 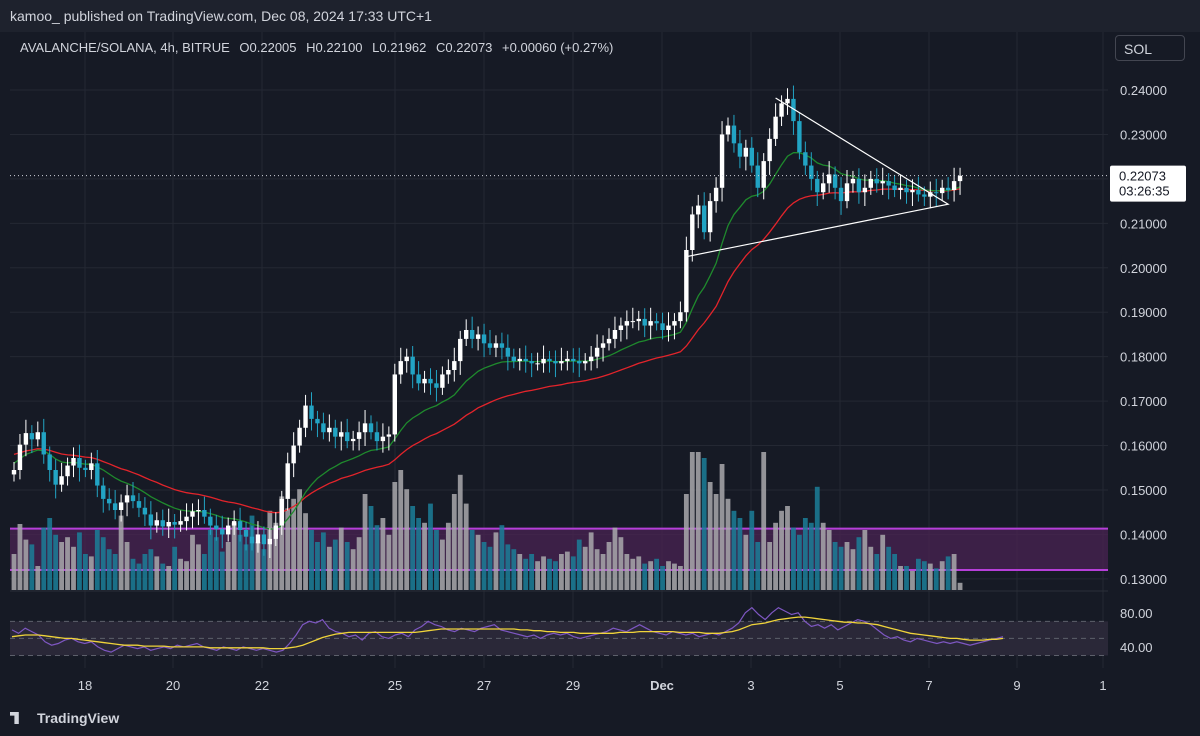 What do you see at coordinates (484, 685) in the screenshot?
I see `x-tick-label: 27` at bounding box center [484, 685].